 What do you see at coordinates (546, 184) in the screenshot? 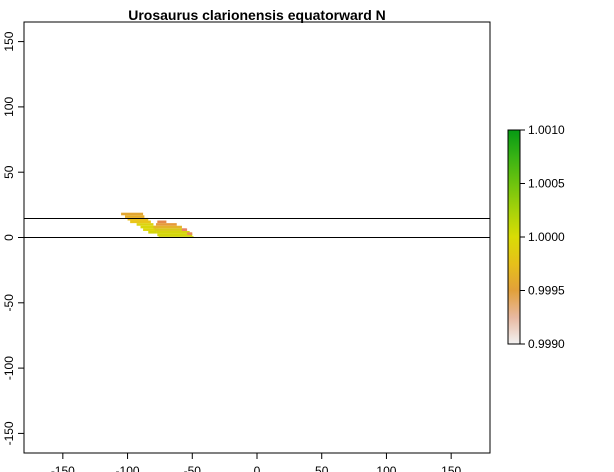
I see `legend-tick-label: 1.0005` at bounding box center [546, 184].